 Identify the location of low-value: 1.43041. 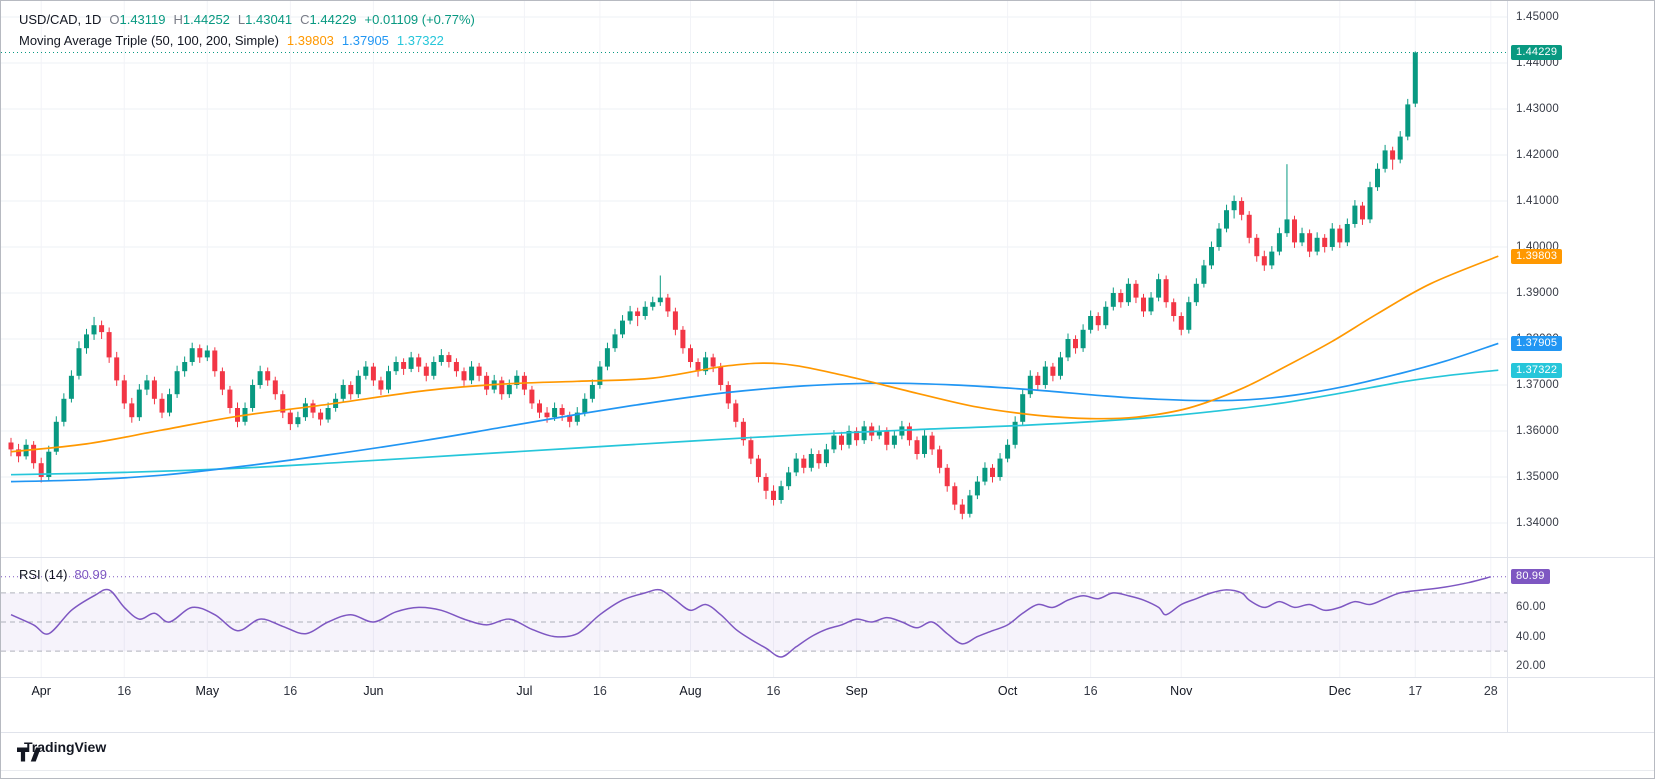
(269, 19).